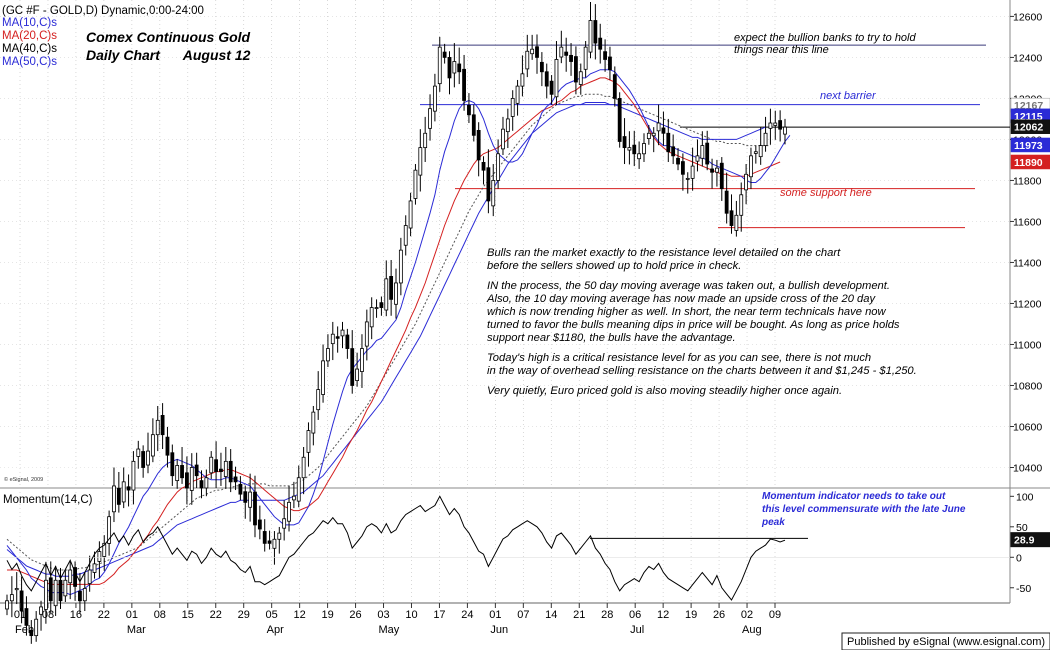  Describe the element at coordinates (826, 193) in the screenshot. I see `support-label: some support here` at that location.